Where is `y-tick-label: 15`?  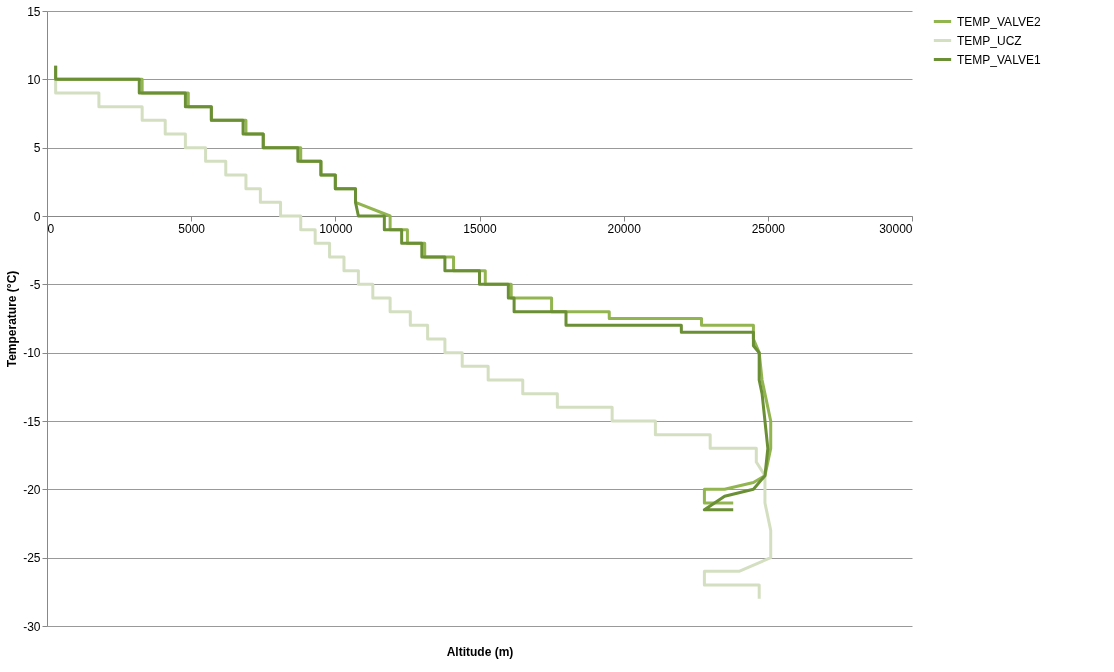 y-tick-label: 15 is located at coordinates (34, 11).